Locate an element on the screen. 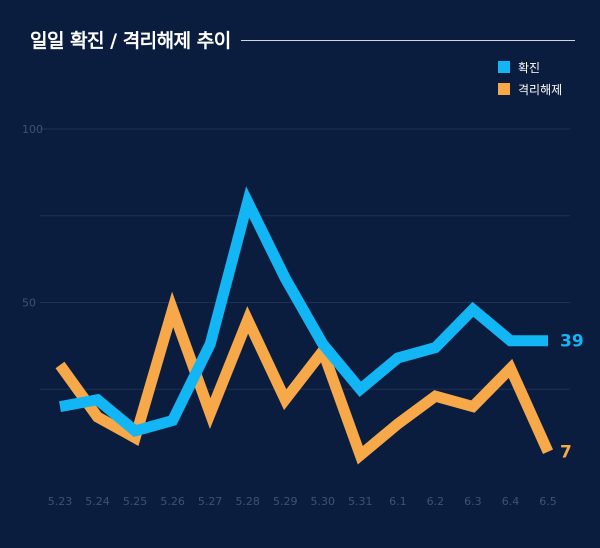 The image size is (600, 548). legend-item-confirmed: 확진 is located at coordinates (530, 67).